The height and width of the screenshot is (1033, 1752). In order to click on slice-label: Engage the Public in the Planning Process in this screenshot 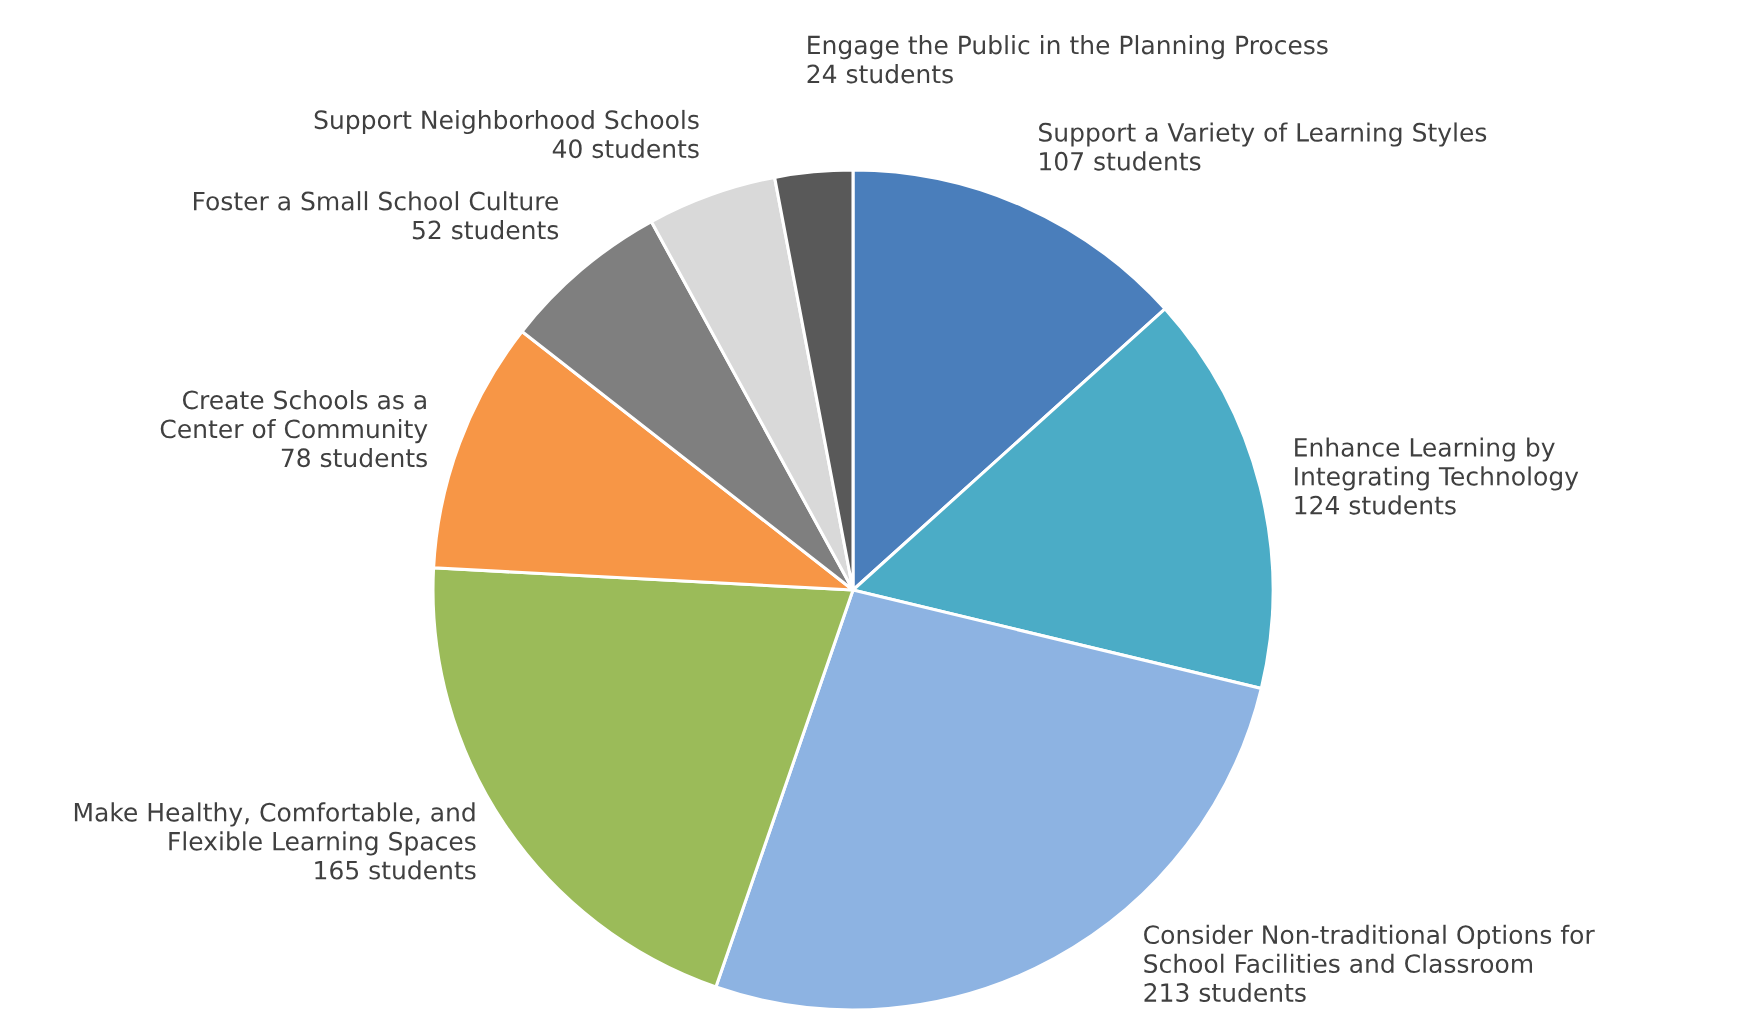, I will do `click(1068, 47)`.